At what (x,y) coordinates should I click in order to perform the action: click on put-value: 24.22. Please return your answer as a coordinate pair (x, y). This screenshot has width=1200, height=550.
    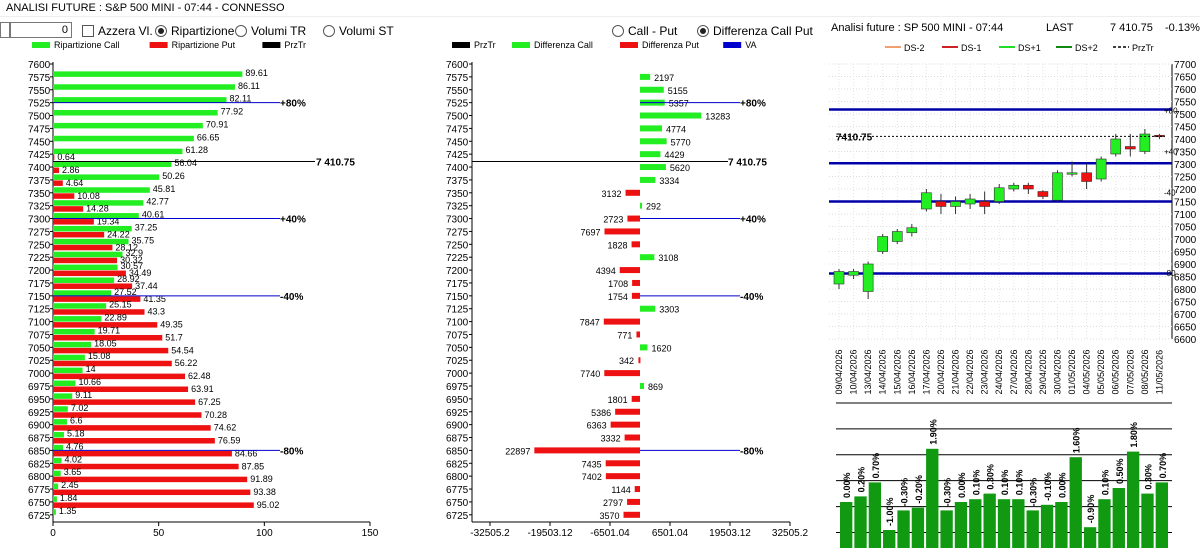
    Looking at the image, I should click on (118, 234).